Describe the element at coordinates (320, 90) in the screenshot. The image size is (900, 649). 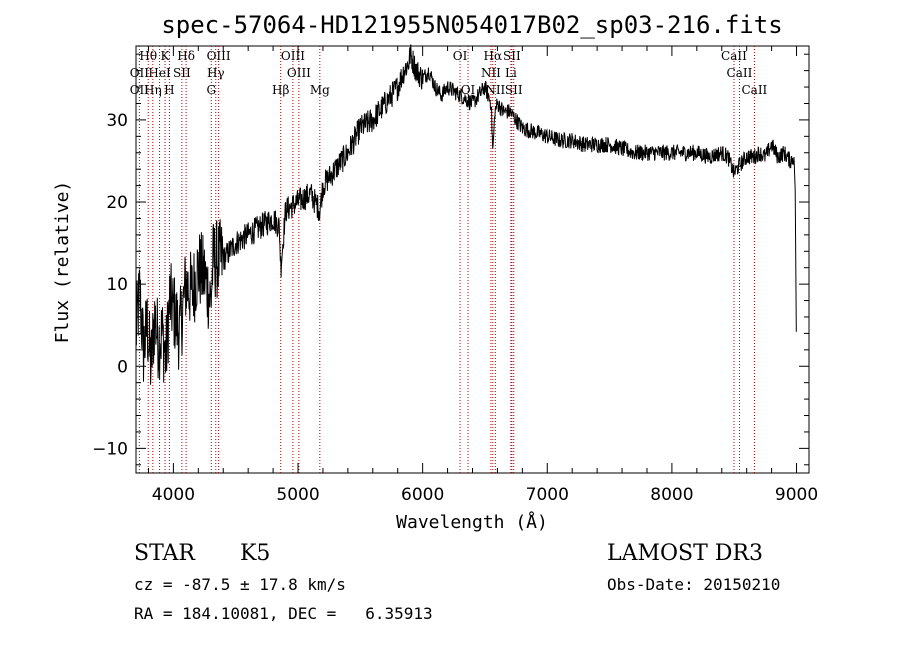
I see `line-marker-label: Mg` at that location.